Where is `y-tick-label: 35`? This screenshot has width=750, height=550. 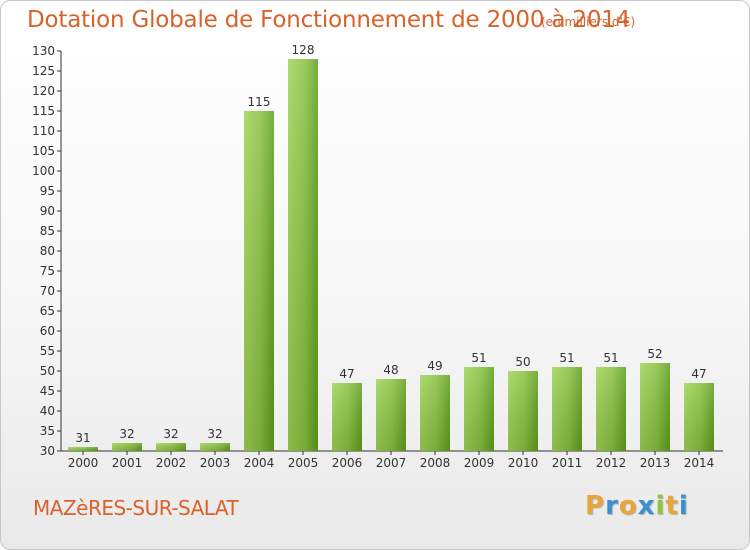 y-tick-label: 35 is located at coordinates (47, 431).